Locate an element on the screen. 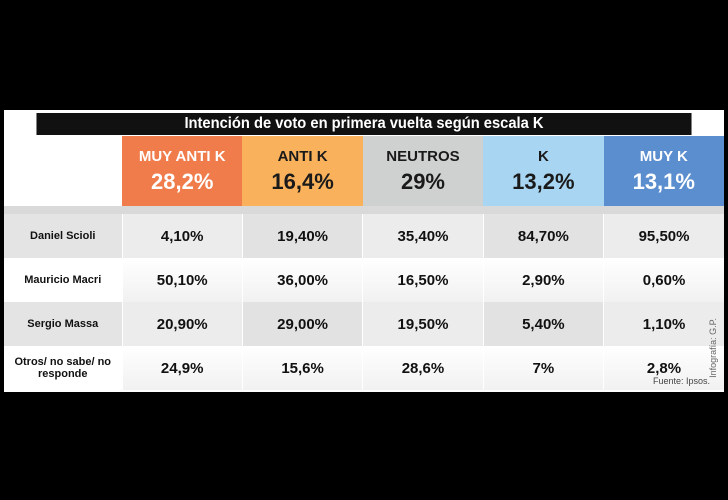 The image size is (728, 500). table-cell: 35,40% is located at coordinates (423, 236).